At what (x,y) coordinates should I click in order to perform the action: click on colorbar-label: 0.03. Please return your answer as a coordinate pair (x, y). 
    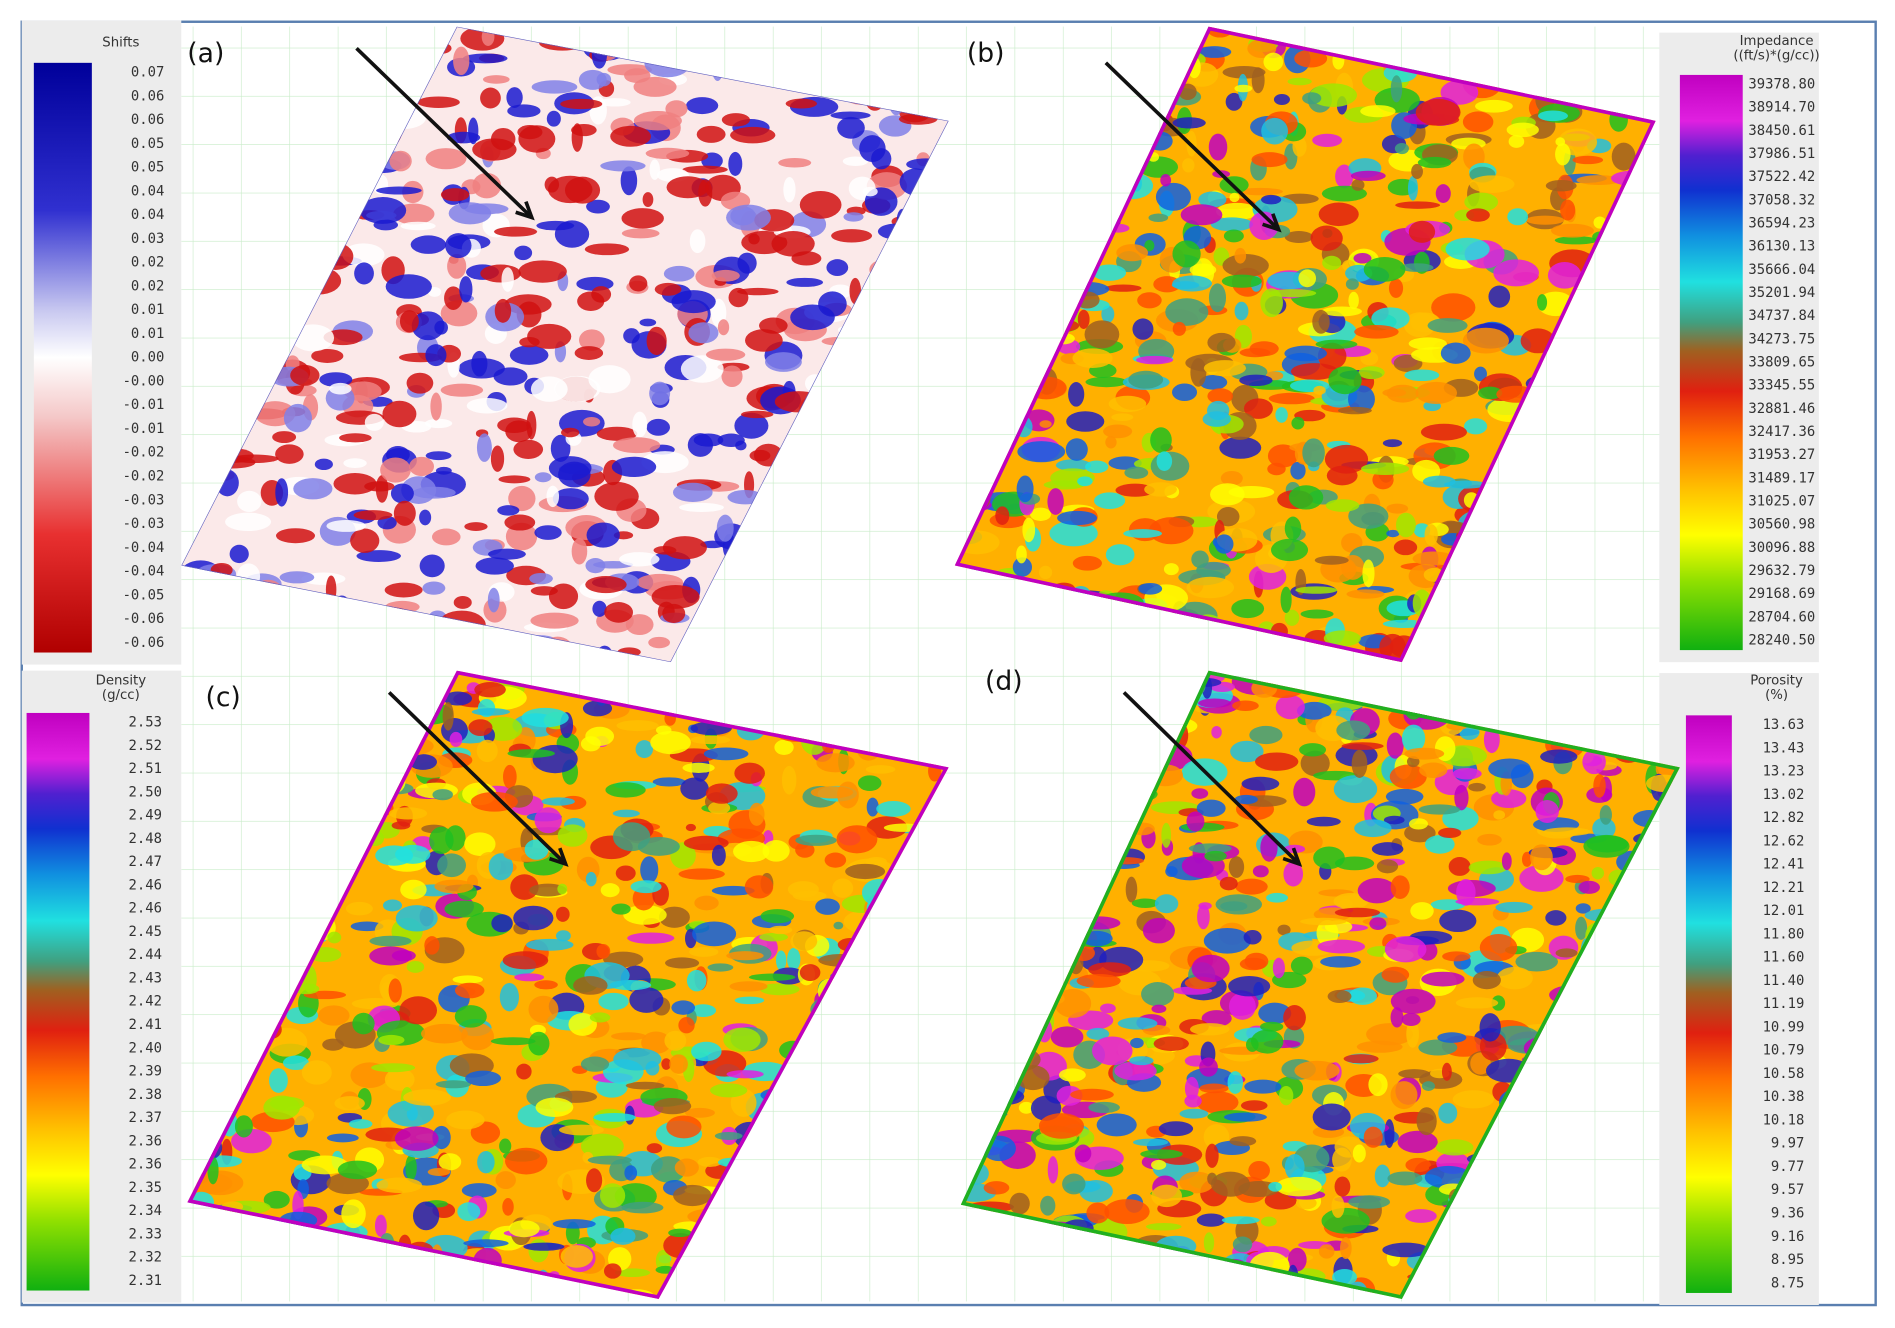
    Looking at the image, I should click on (147, 239).